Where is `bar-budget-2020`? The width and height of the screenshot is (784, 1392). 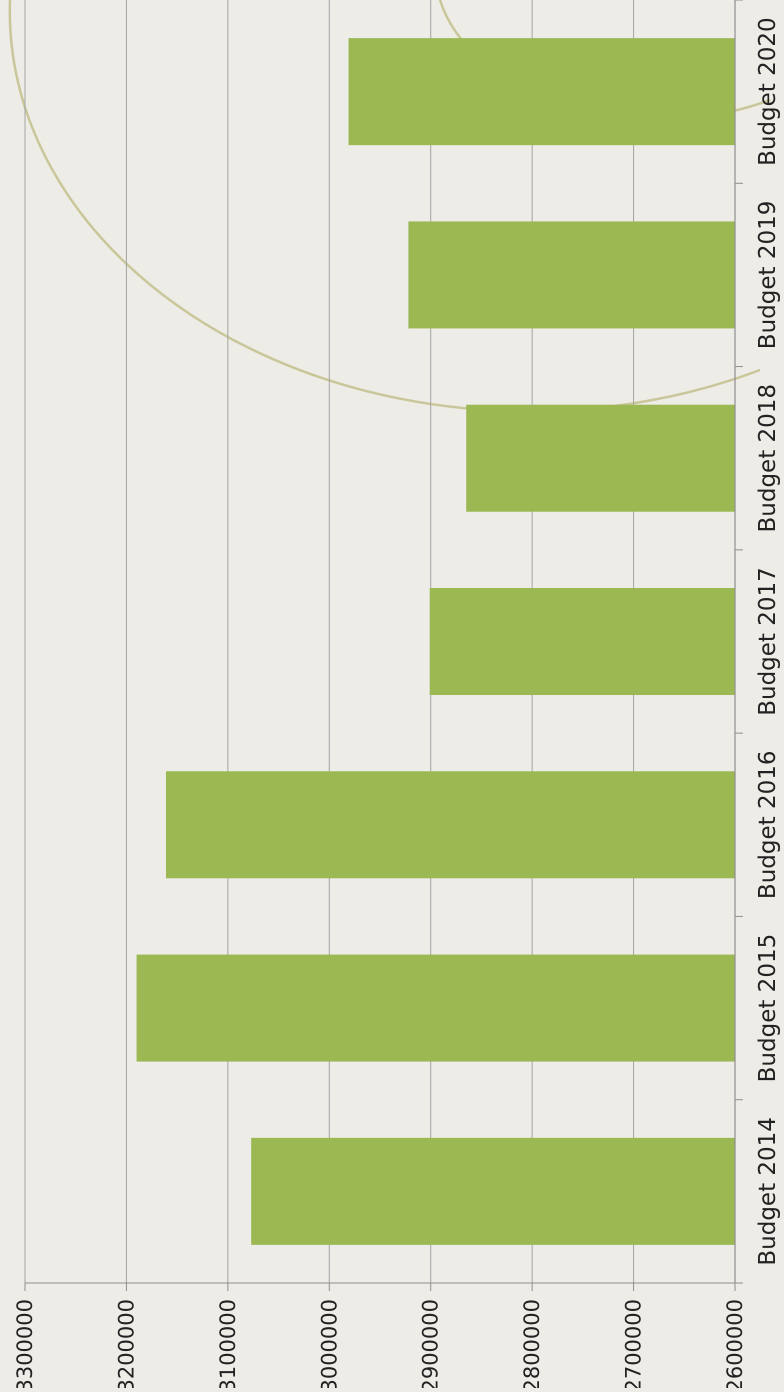 bar-budget-2020 is located at coordinates (541, 92).